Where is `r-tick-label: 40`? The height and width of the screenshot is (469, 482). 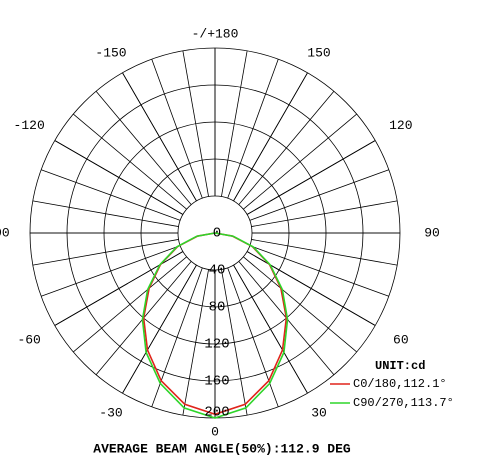 r-tick-label: 40 is located at coordinates (217, 271).